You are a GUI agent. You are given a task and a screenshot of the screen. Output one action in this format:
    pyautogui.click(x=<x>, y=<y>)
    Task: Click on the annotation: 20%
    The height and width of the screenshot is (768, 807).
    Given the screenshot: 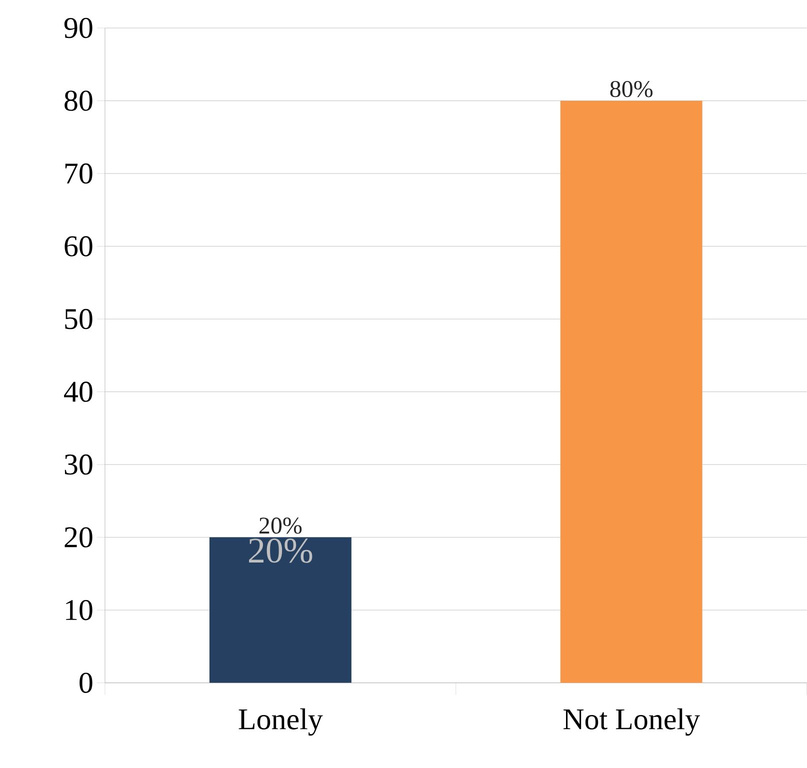 What is the action you would take?
    pyautogui.click(x=280, y=551)
    